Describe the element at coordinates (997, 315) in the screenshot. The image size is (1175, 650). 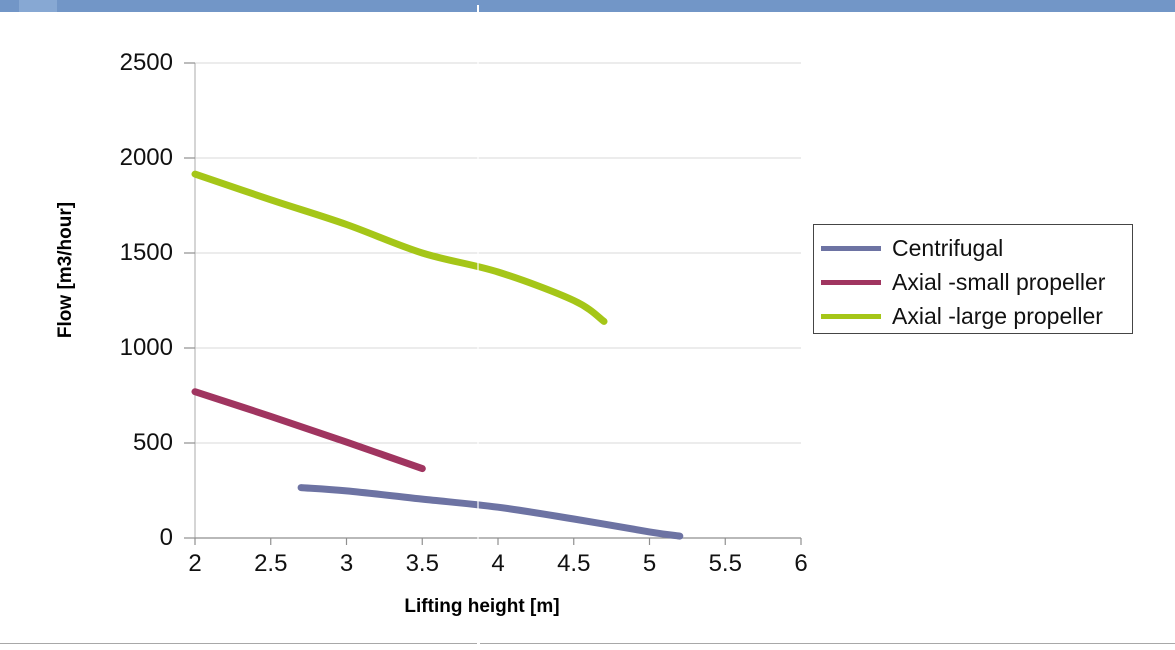
I see `legend-label: Axial -large propeller` at that location.